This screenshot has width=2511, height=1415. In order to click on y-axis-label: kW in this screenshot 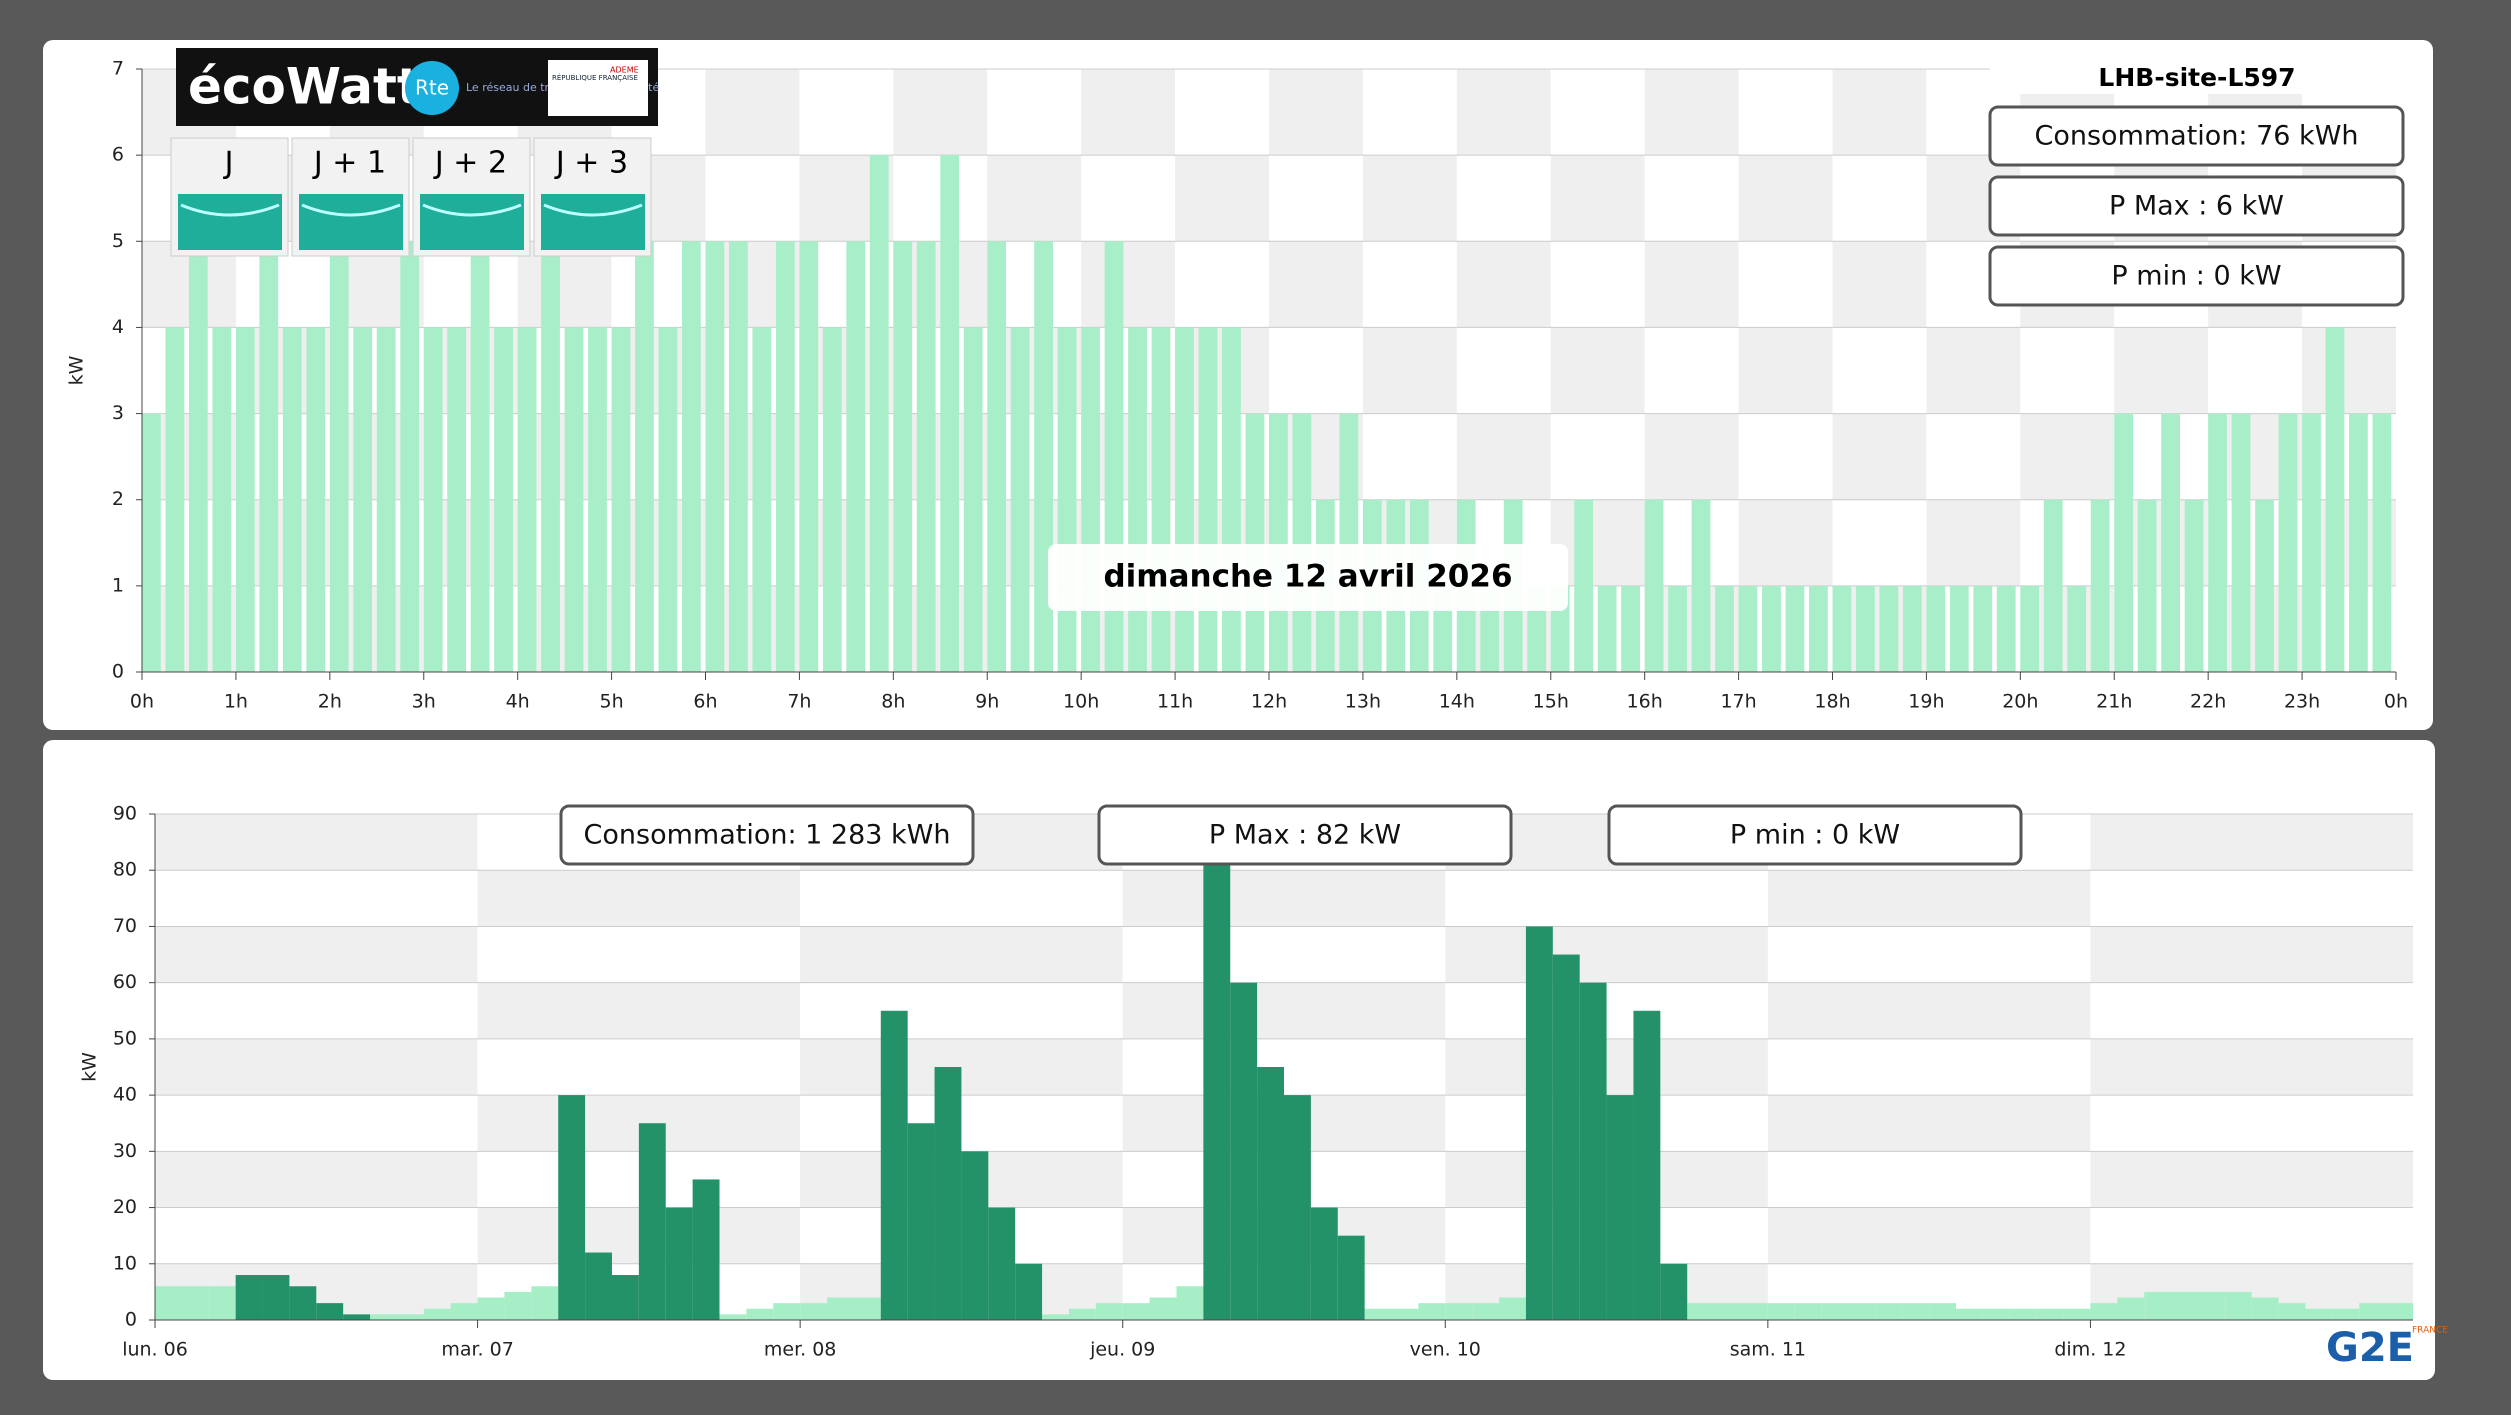, I will do `click(77, 370)`.